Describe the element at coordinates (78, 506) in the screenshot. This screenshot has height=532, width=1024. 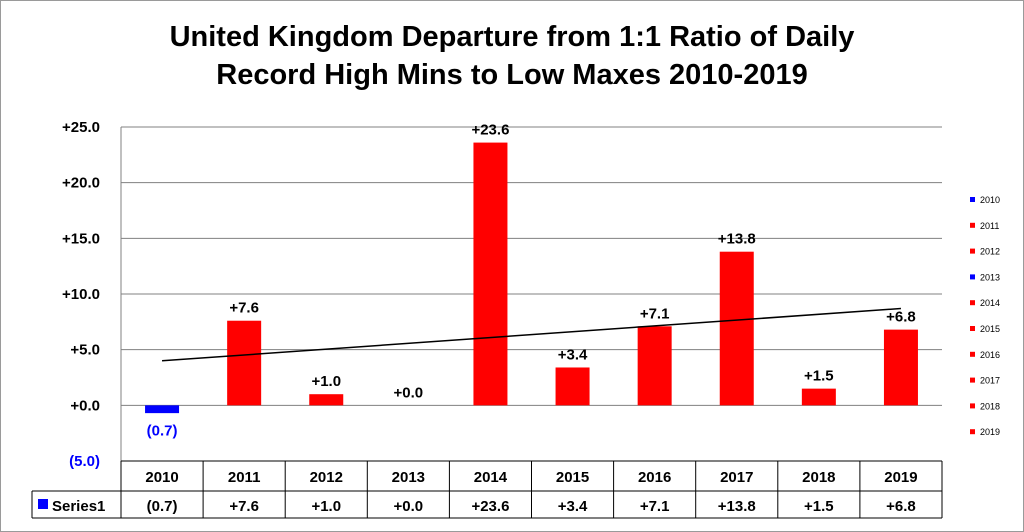
I see `table-row-label: Series1` at that location.